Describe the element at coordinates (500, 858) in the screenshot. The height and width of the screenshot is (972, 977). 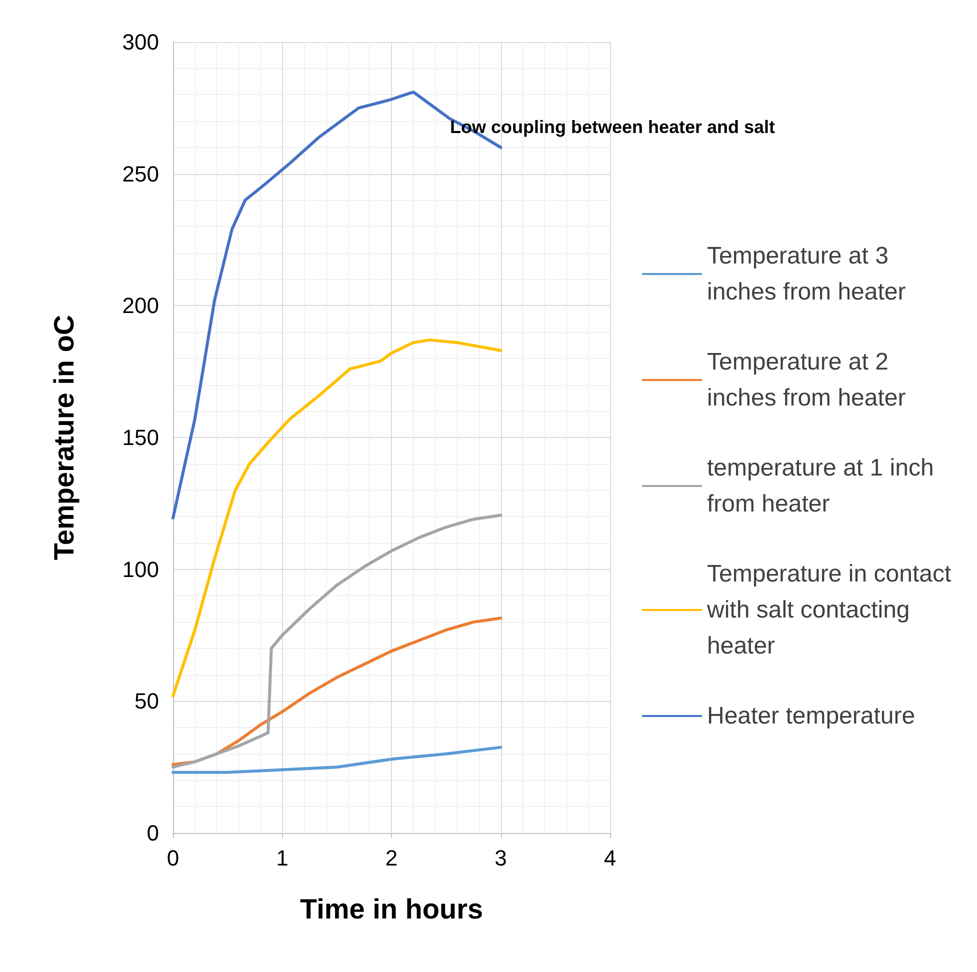
I see `x-tick-label: 3` at that location.